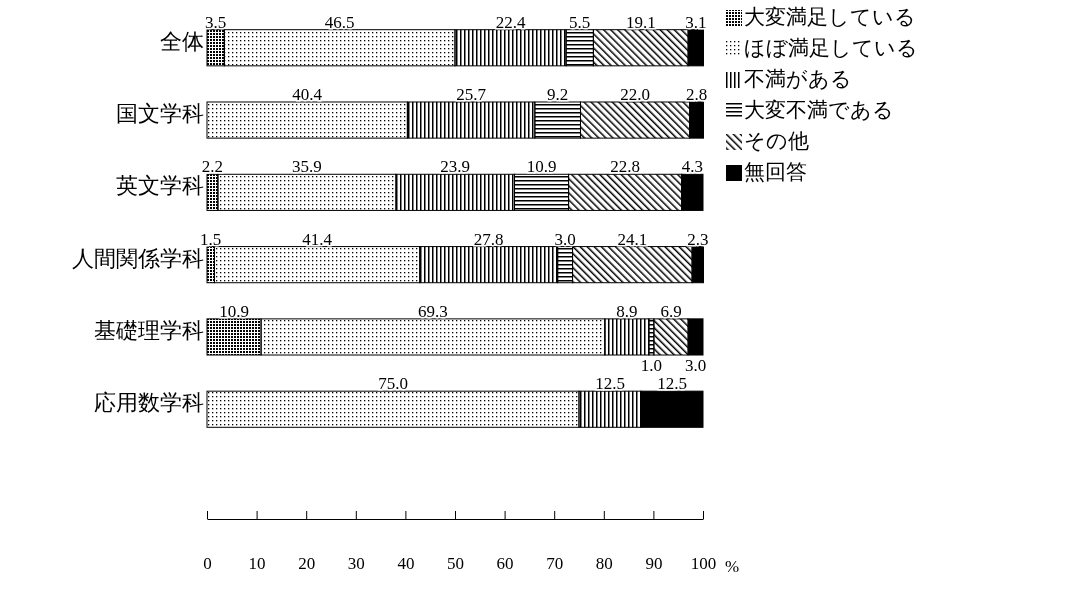  I want to click on data-label: 1.0, so click(651, 366).